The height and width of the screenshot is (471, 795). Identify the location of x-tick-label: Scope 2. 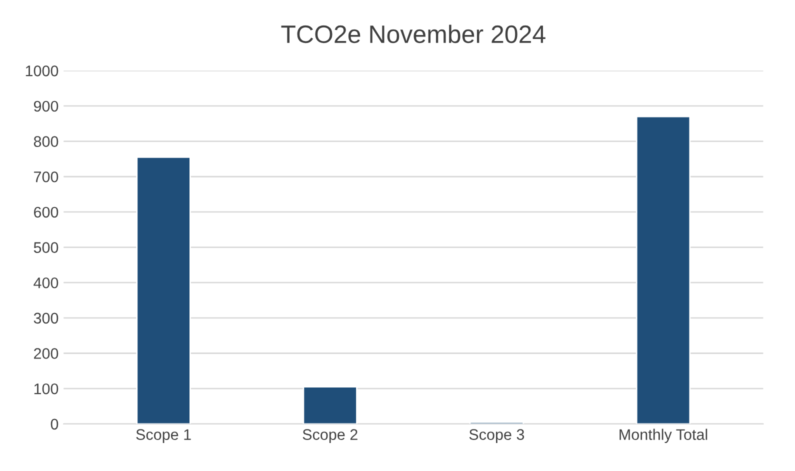
(330, 436).